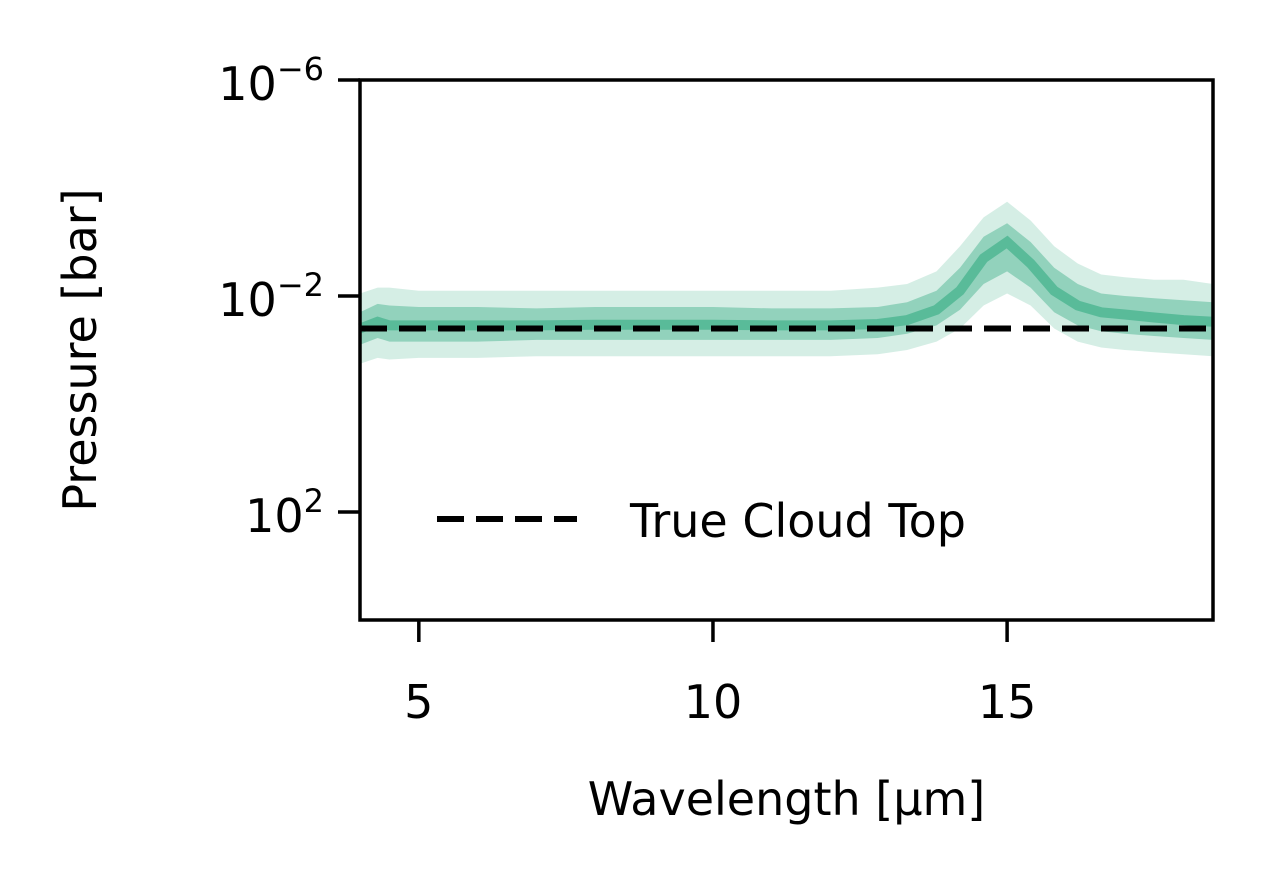  I want to click on y-tick-label: 10², so click(284, 512).